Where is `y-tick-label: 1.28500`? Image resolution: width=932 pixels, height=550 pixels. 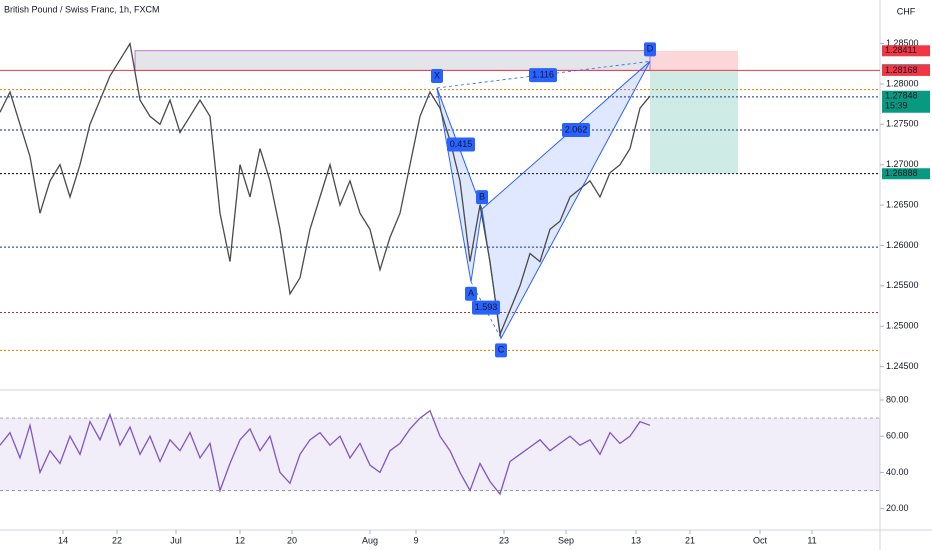
y-tick-label: 1.28500 is located at coordinates (902, 43).